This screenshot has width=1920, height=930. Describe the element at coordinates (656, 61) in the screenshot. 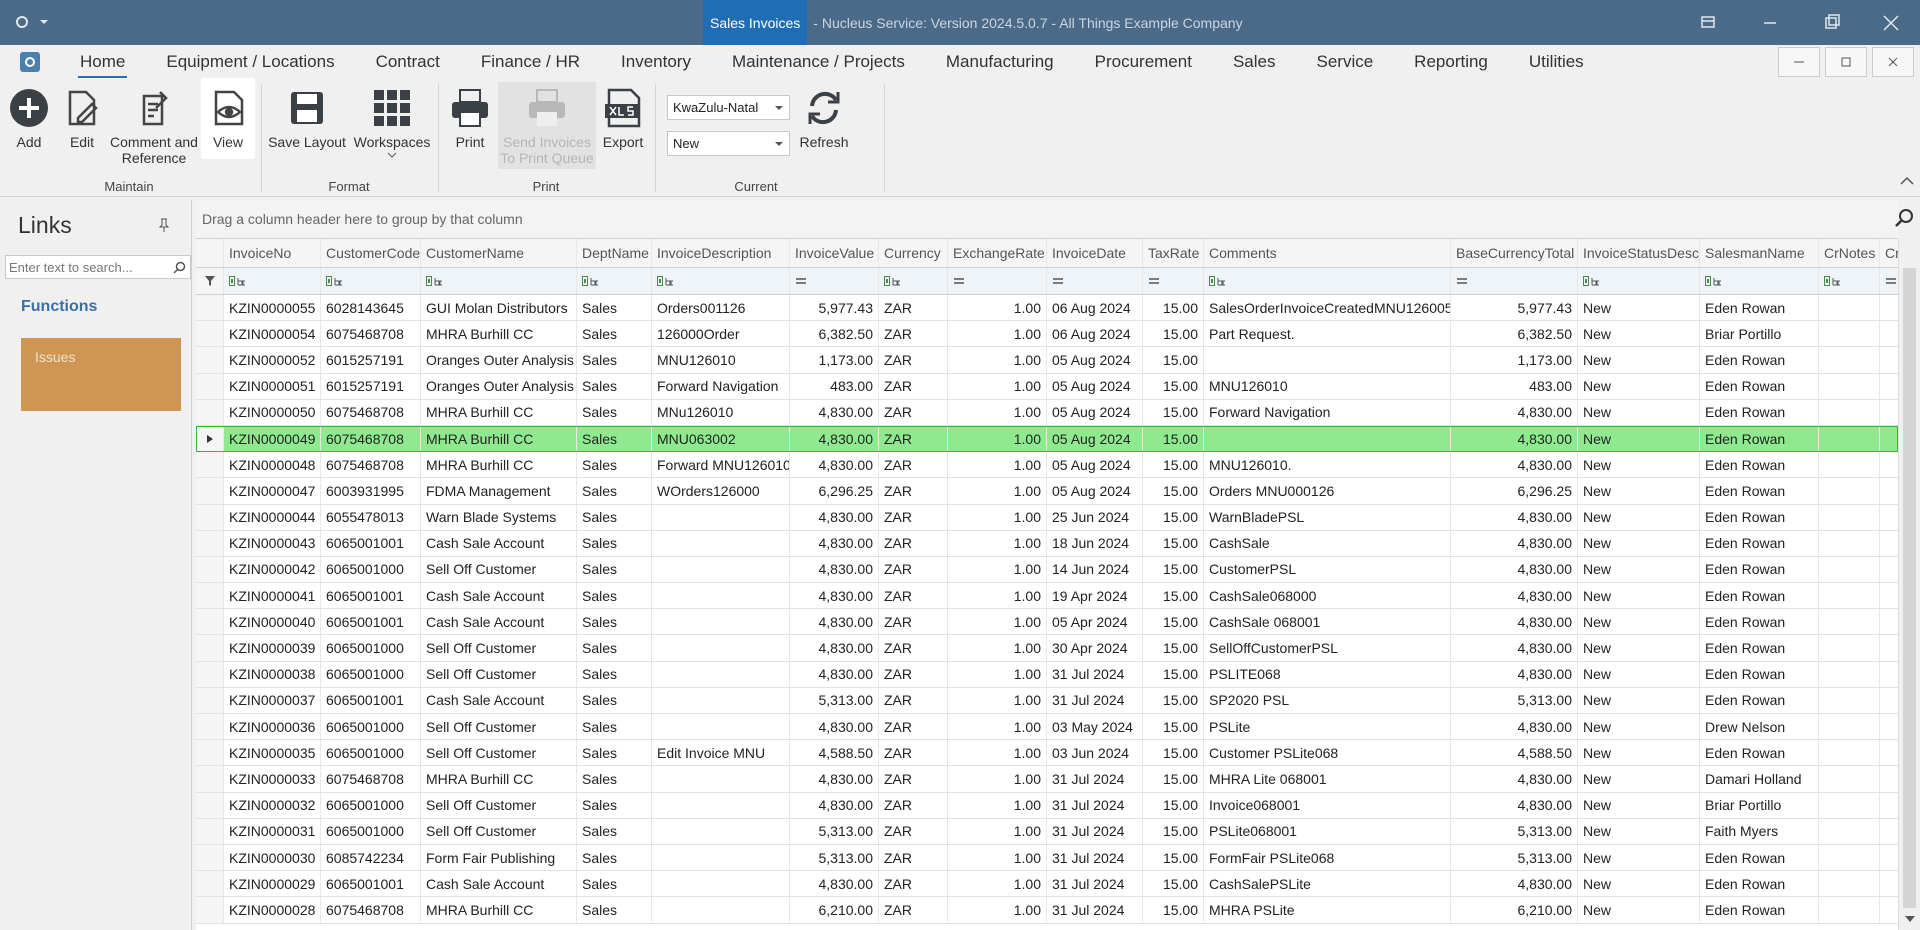

I see `menu-tab: Inventory` at that location.